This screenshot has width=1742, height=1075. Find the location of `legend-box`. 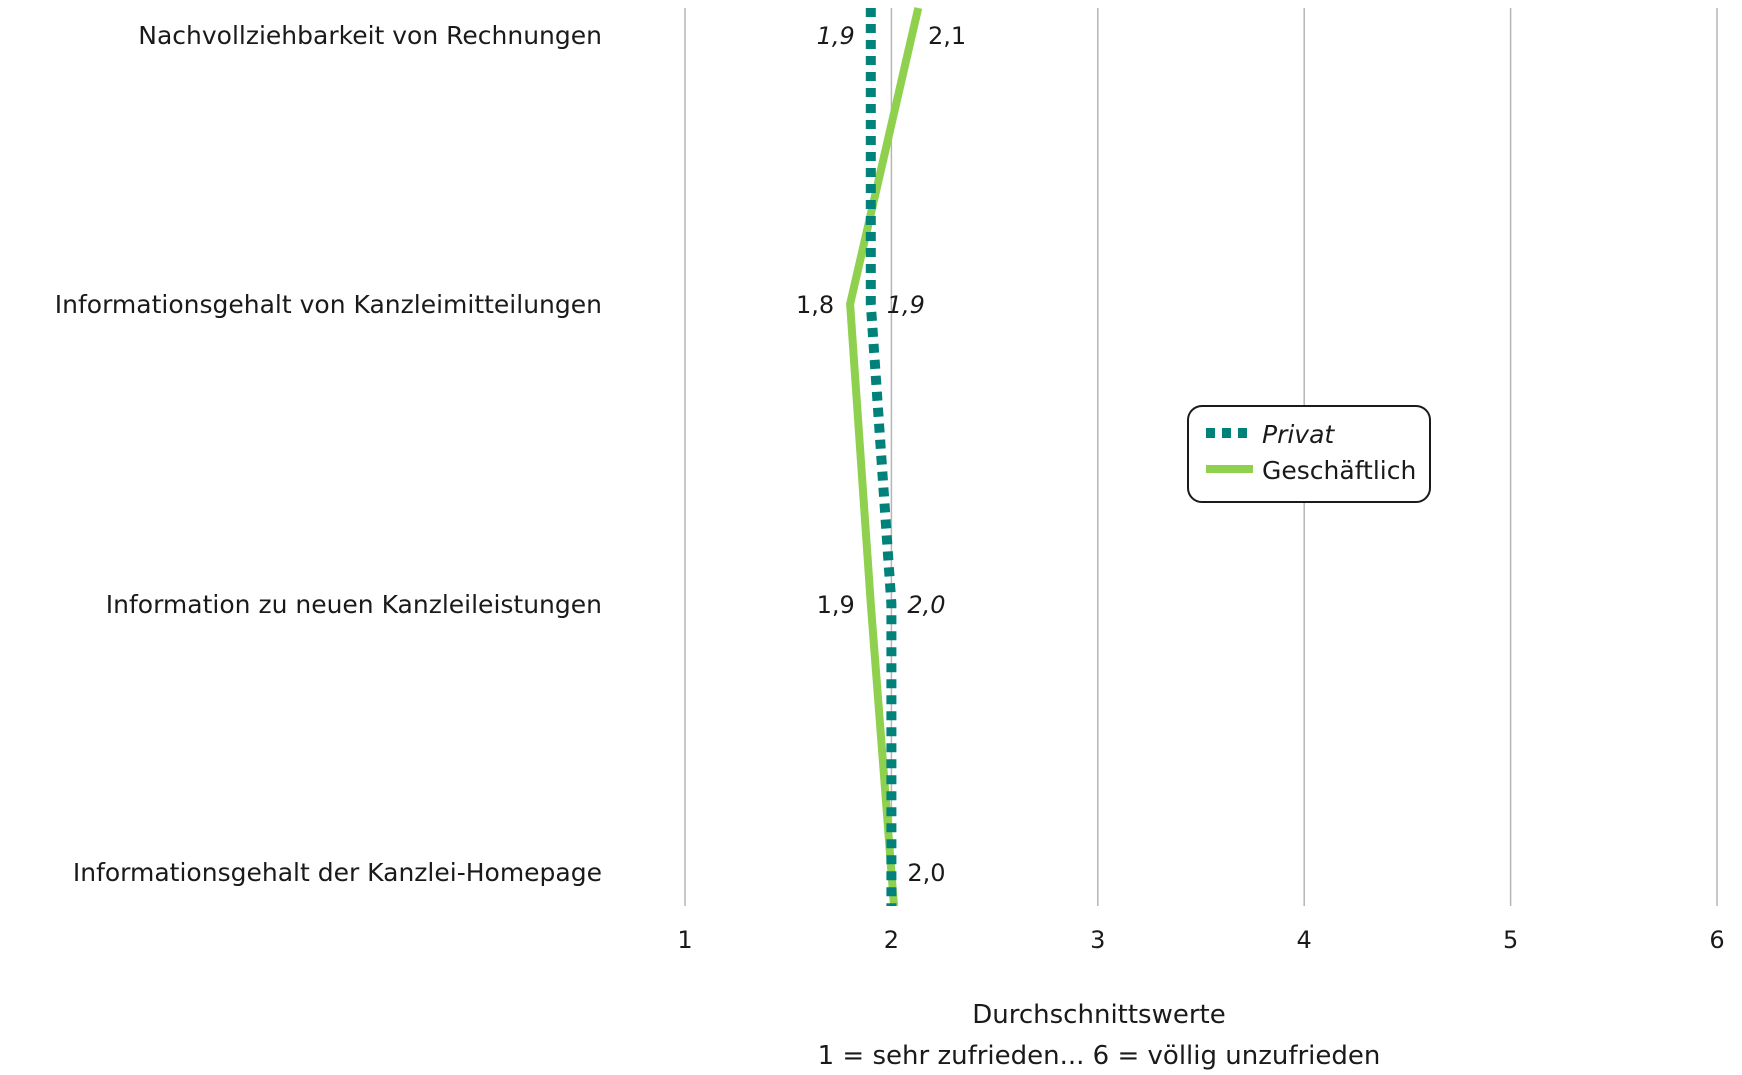

legend-box is located at coordinates (1309, 454).